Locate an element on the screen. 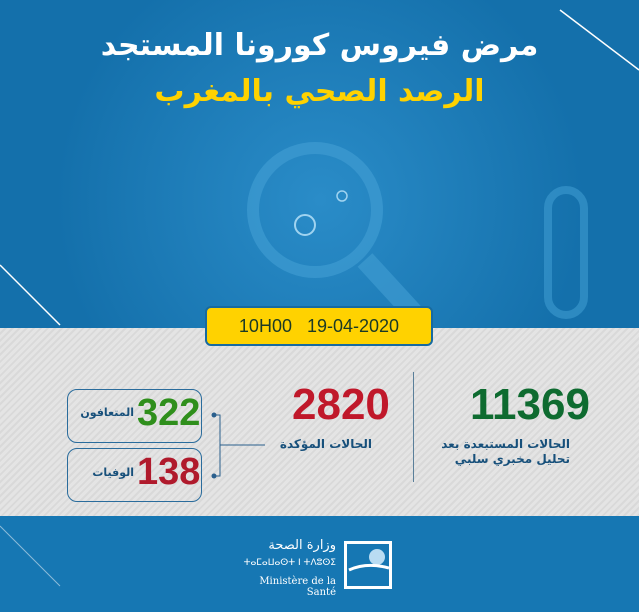 The height and width of the screenshot is (612, 639). confirmed-label: الحالات المؤكدة is located at coordinates (325, 444).